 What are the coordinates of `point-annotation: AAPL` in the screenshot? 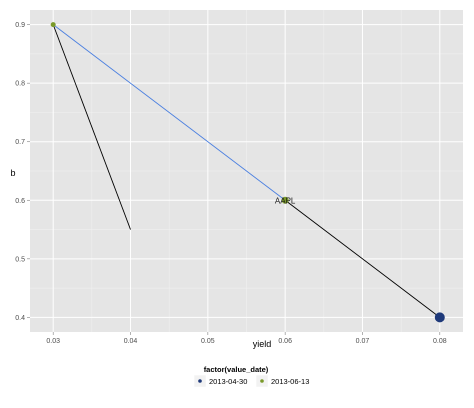 It's located at (285, 200).